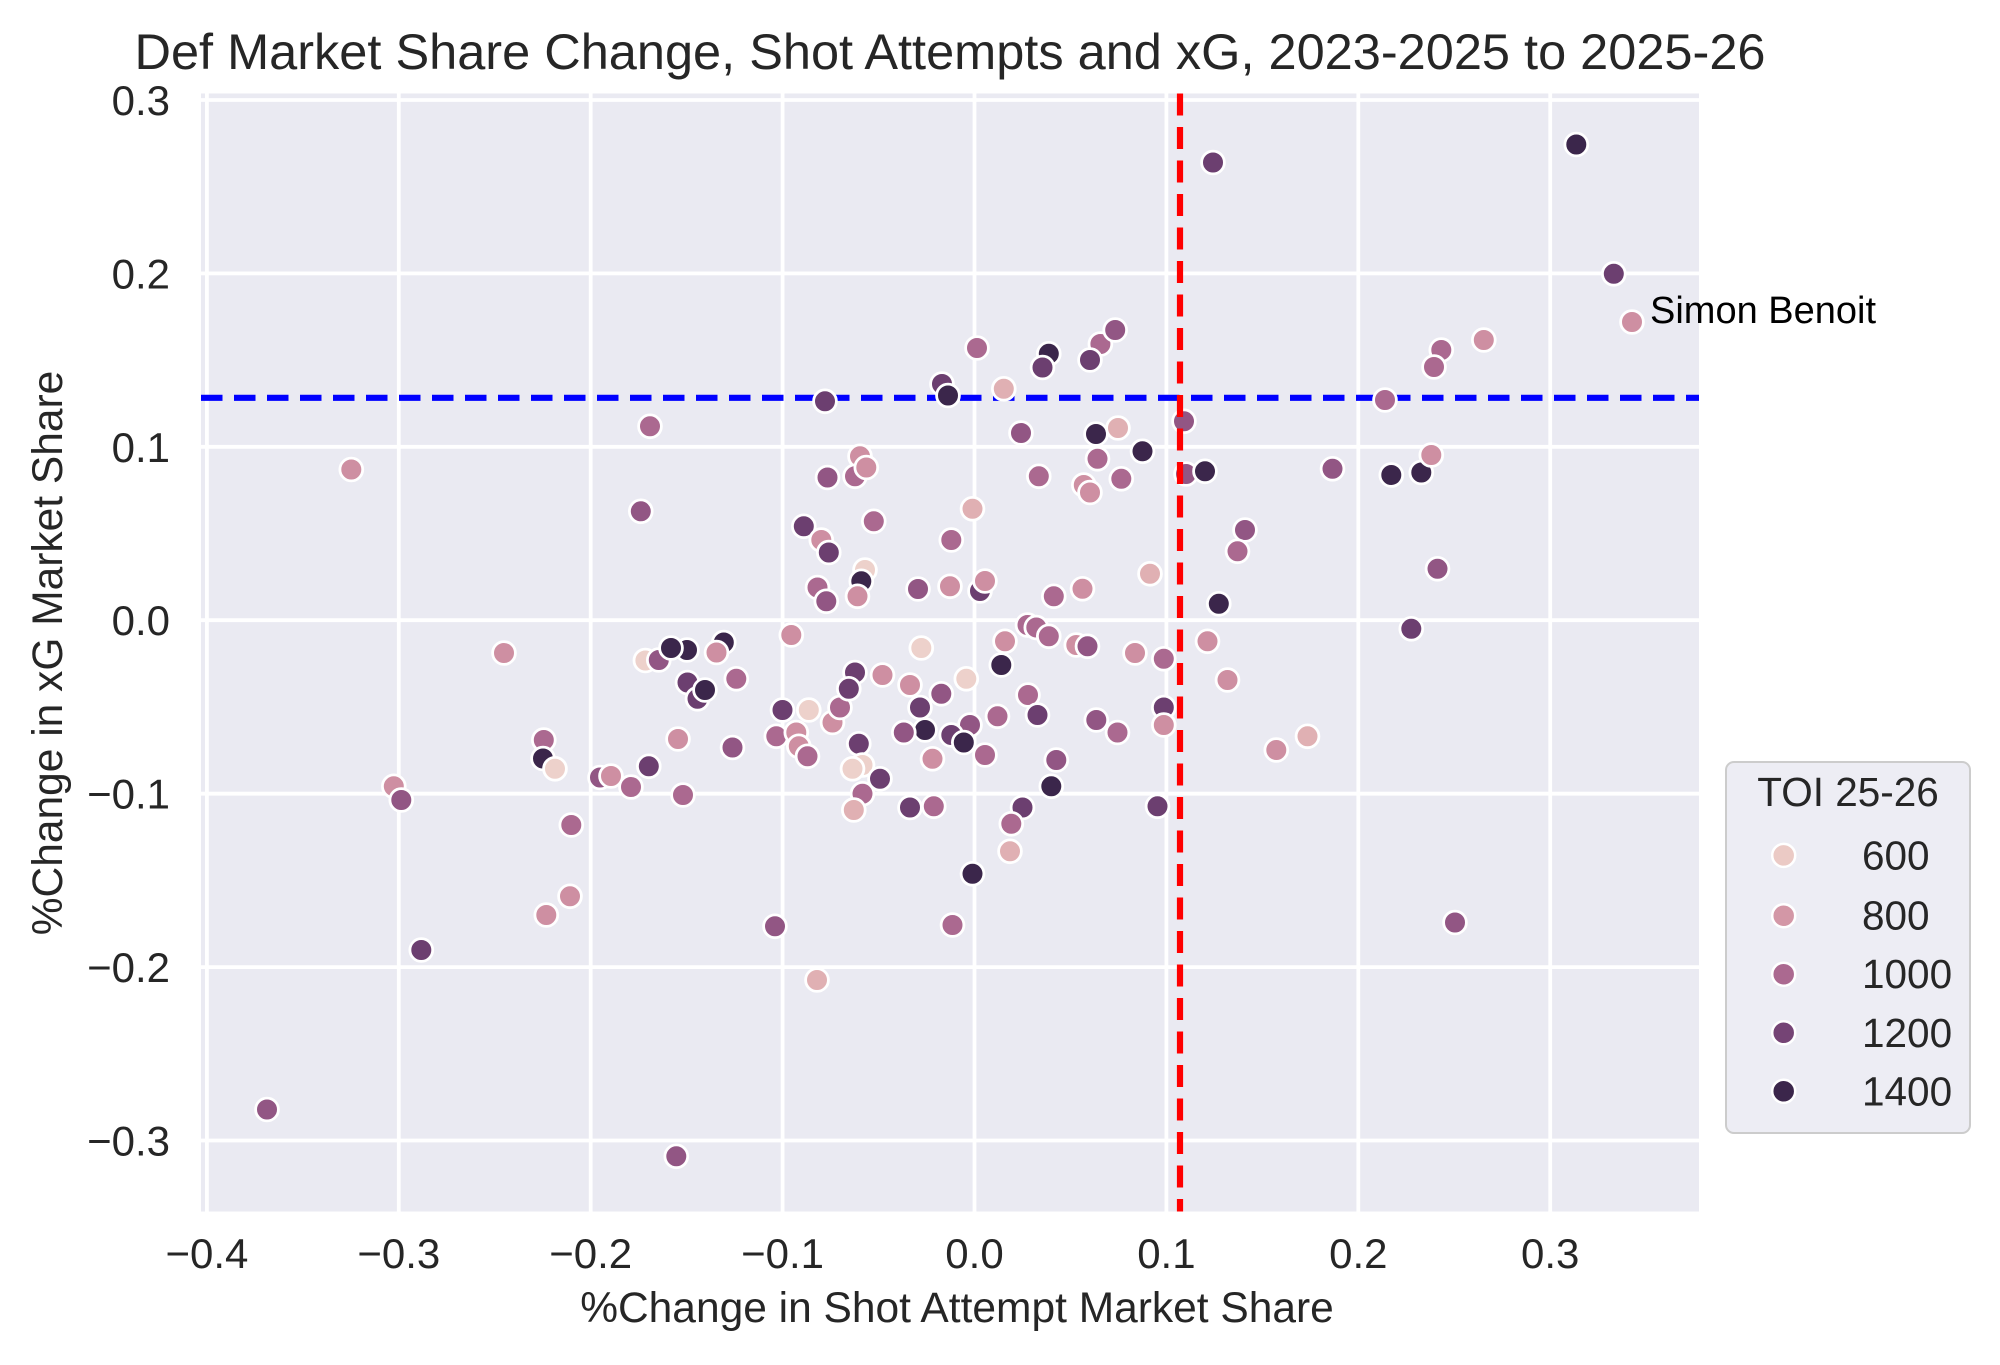 Image resolution: width=2000 pixels, height=1365 pixels. What do you see at coordinates (1907, 1033) in the screenshot?
I see `svg-text: 1200` at bounding box center [1907, 1033].